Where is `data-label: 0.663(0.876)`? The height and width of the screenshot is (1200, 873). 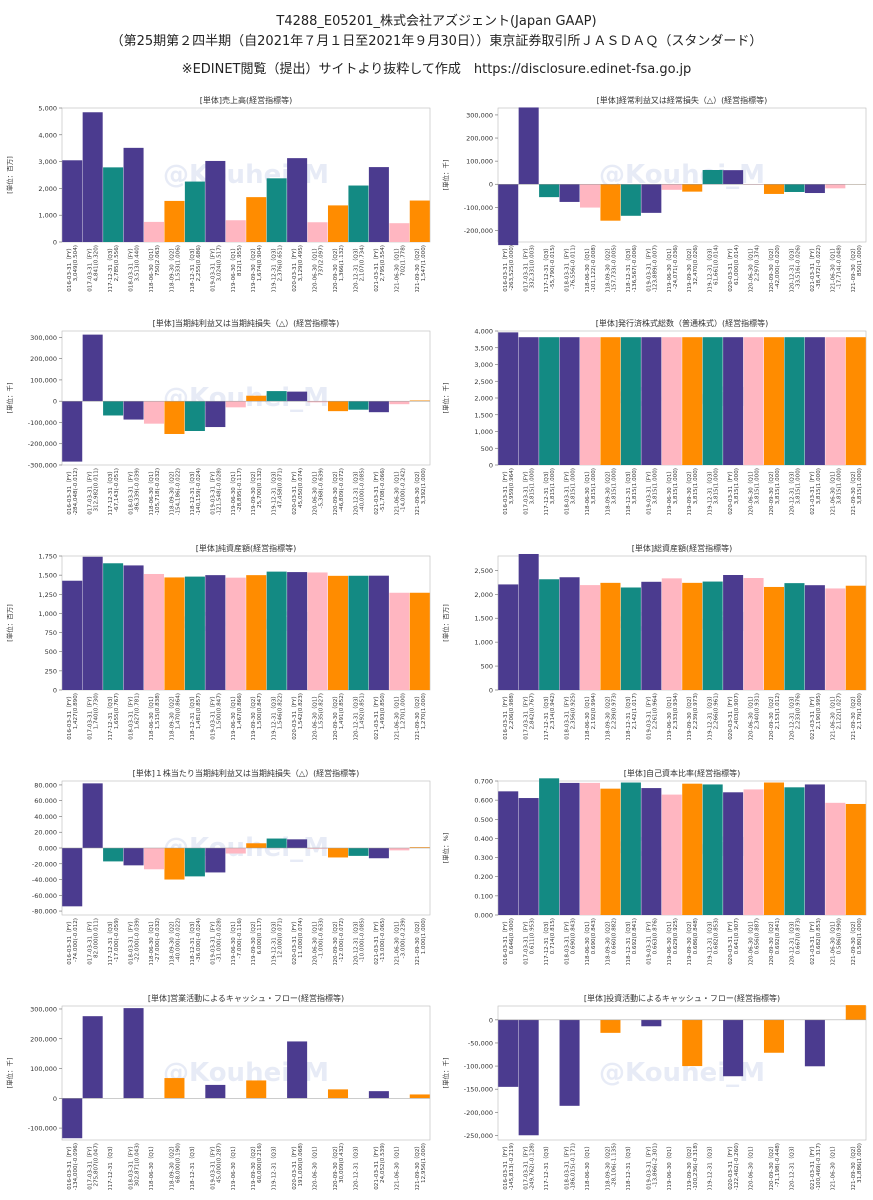
data-label: 0.663(0.876) is located at coordinates (655, 936).